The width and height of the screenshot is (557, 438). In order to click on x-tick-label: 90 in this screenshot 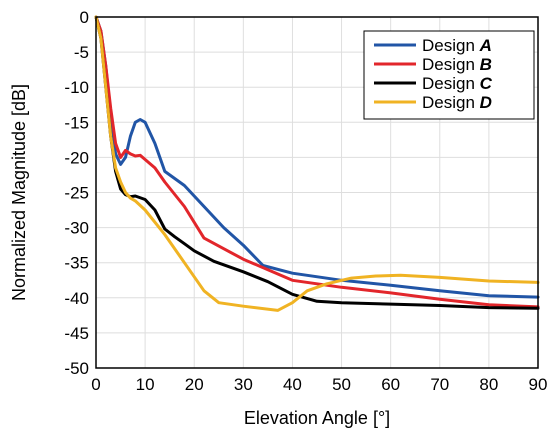, I will do `click(538, 384)`.